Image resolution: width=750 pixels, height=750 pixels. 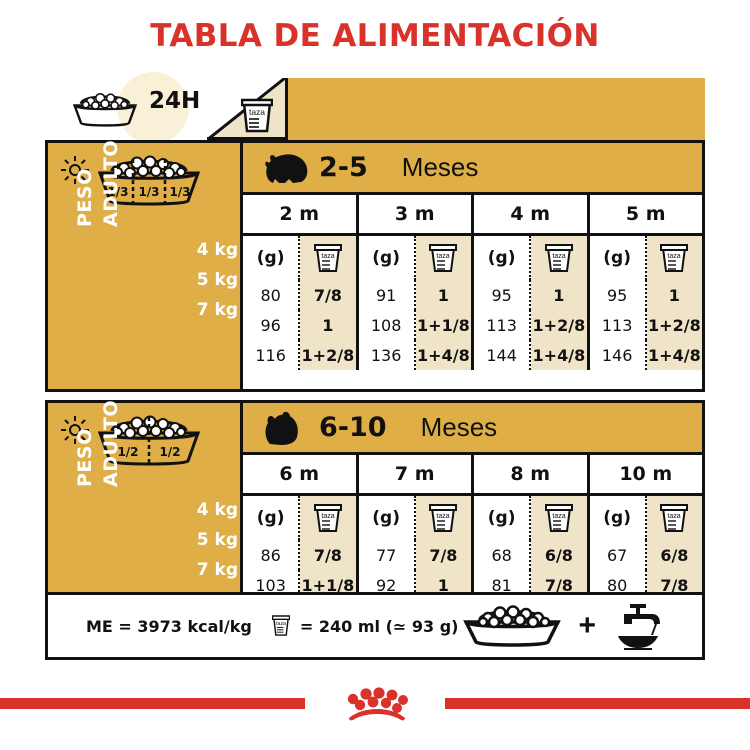 I want to click on grams-value: 92, so click(x=387, y=585).